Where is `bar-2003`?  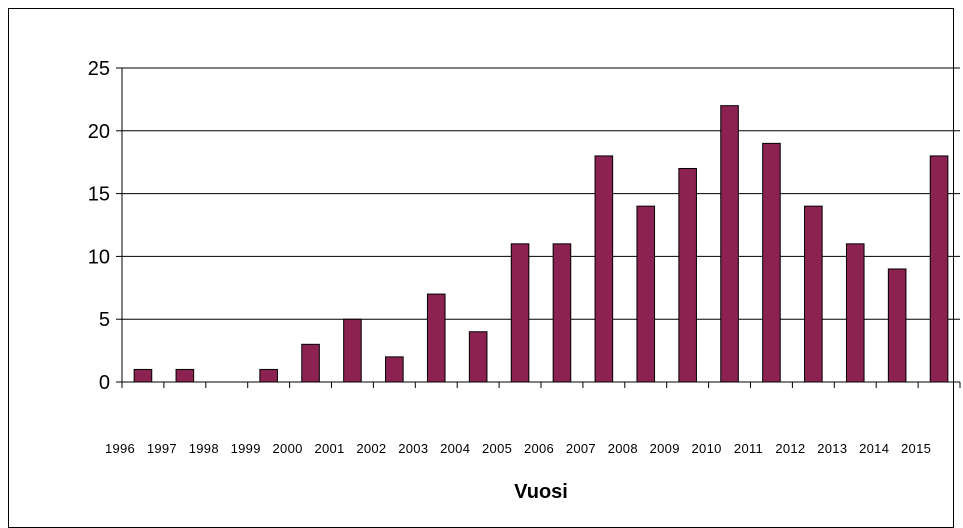
bar-2003 is located at coordinates (436, 338).